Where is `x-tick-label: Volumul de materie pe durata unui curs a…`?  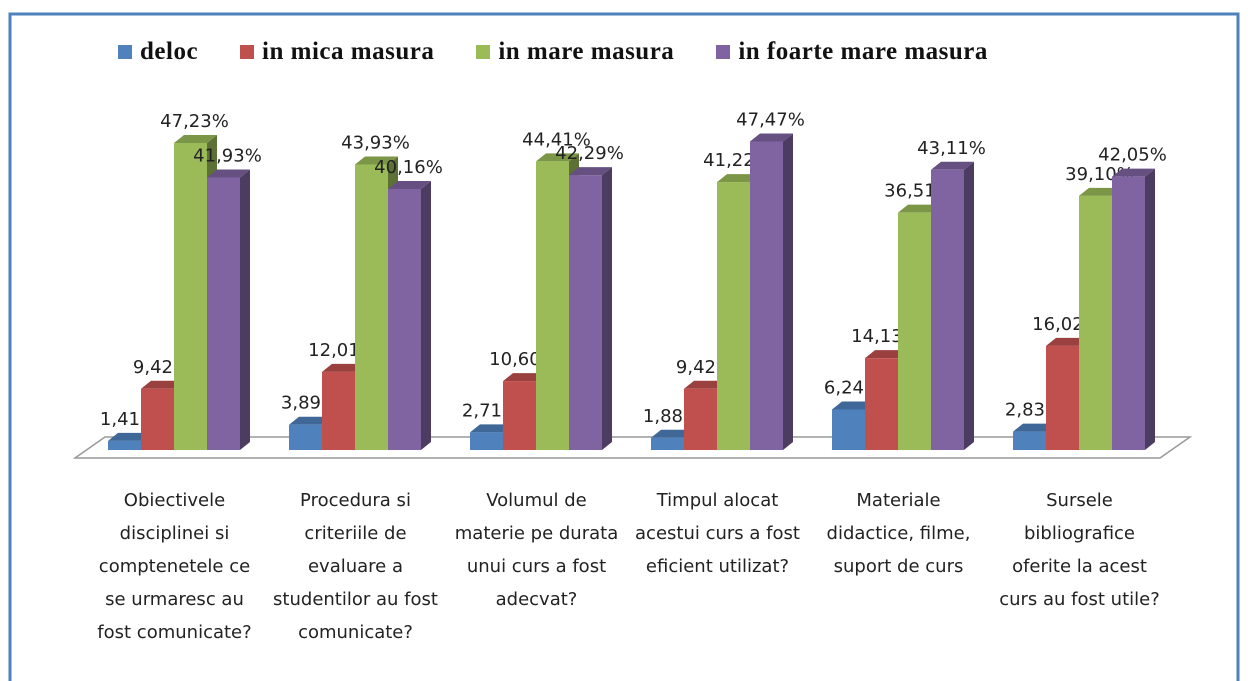
x-tick-label: Volumul de materie pe durata unui curs a… is located at coordinates (536, 550).